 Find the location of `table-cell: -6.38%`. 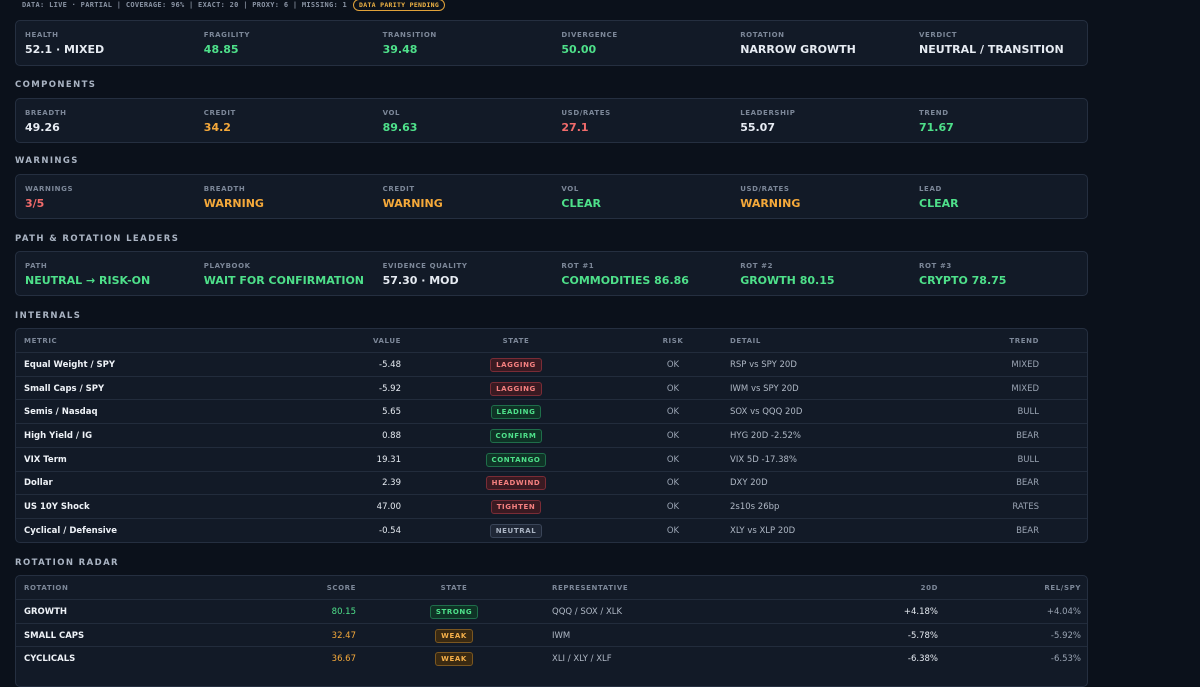

table-cell: -6.38% is located at coordinates (923, 659).